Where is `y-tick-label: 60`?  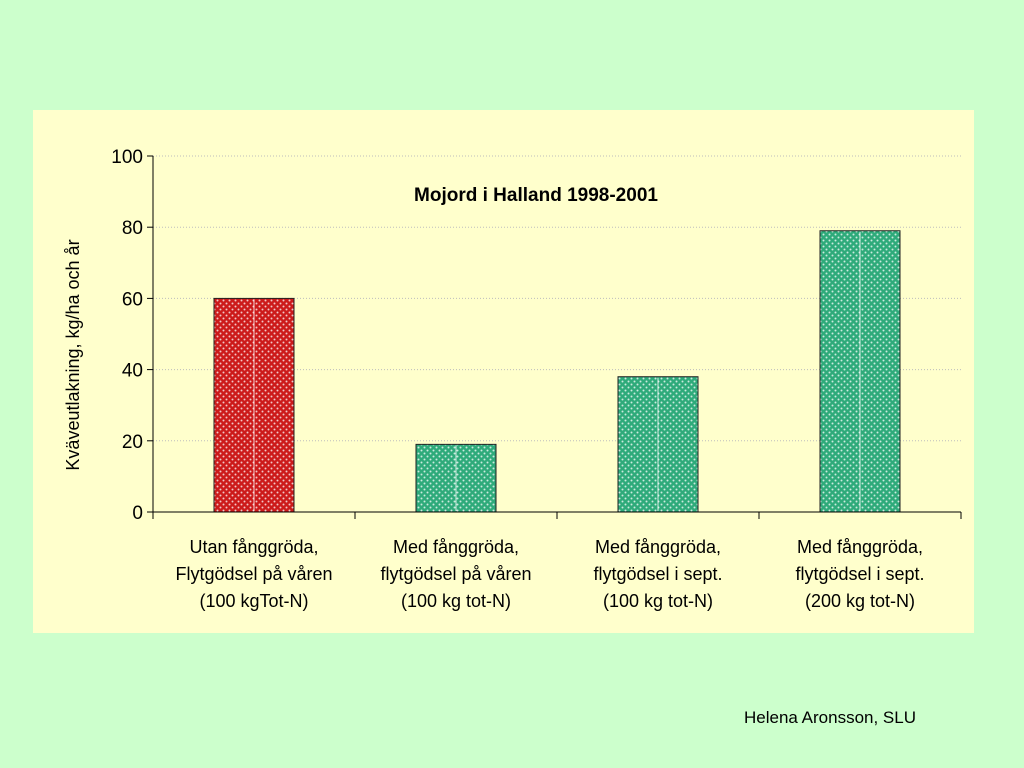
y-tick-label: 60 is located at coordinates (132, 299).